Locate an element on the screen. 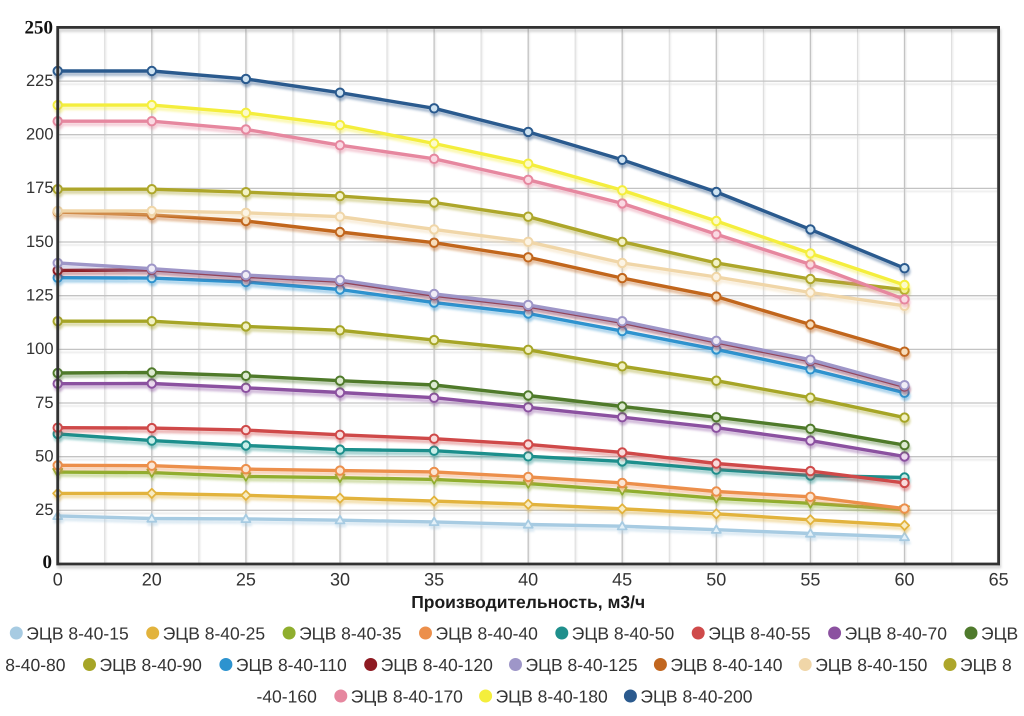  svg-text: ЭЦВ 8-40-35 is located at coordinates (350, 634).